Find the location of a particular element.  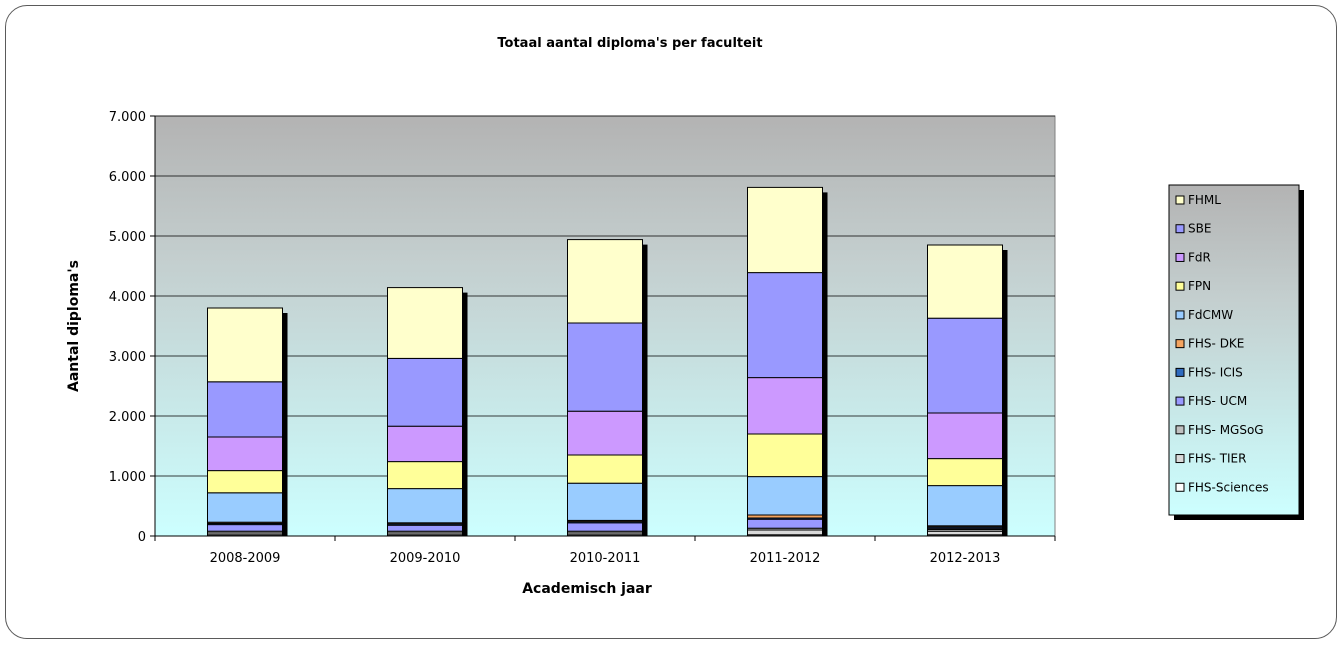

legend-label: FPN is located at coordinates (1199, 286).